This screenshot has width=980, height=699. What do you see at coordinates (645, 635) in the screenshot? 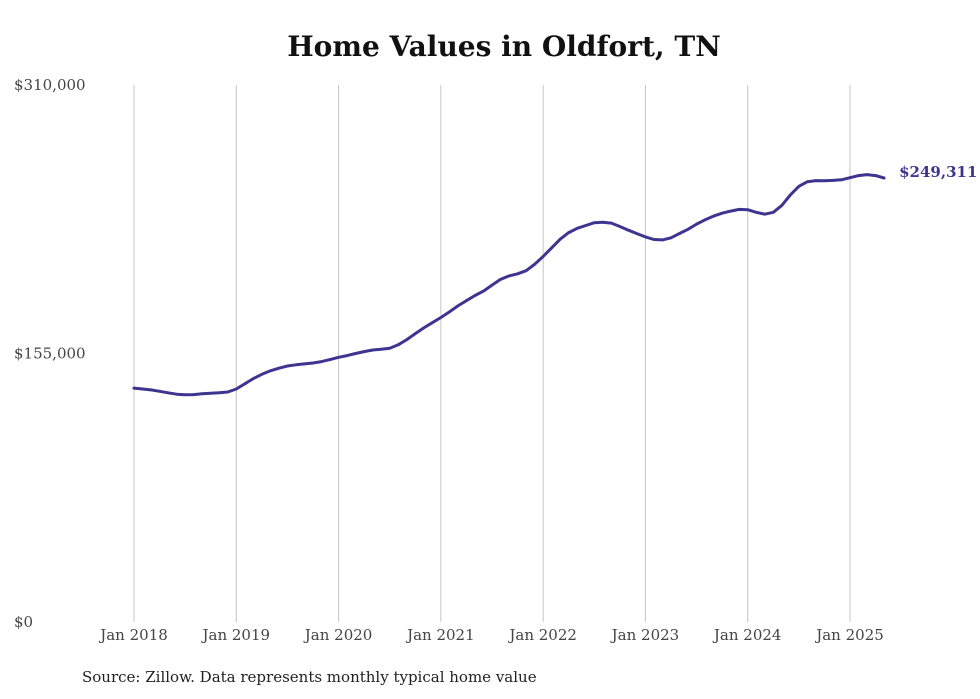
I see `x-tick-label: Jan 2023` at bounding box center [645, 635].